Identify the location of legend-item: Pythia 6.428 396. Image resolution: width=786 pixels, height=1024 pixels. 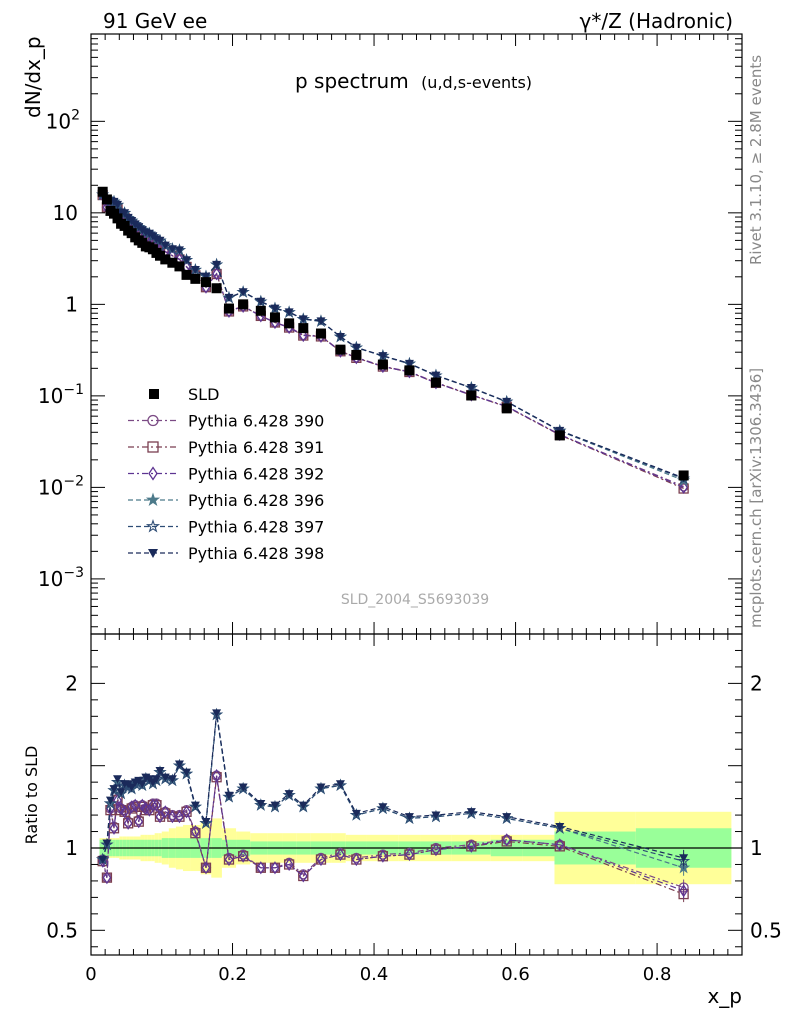
(226, 500).